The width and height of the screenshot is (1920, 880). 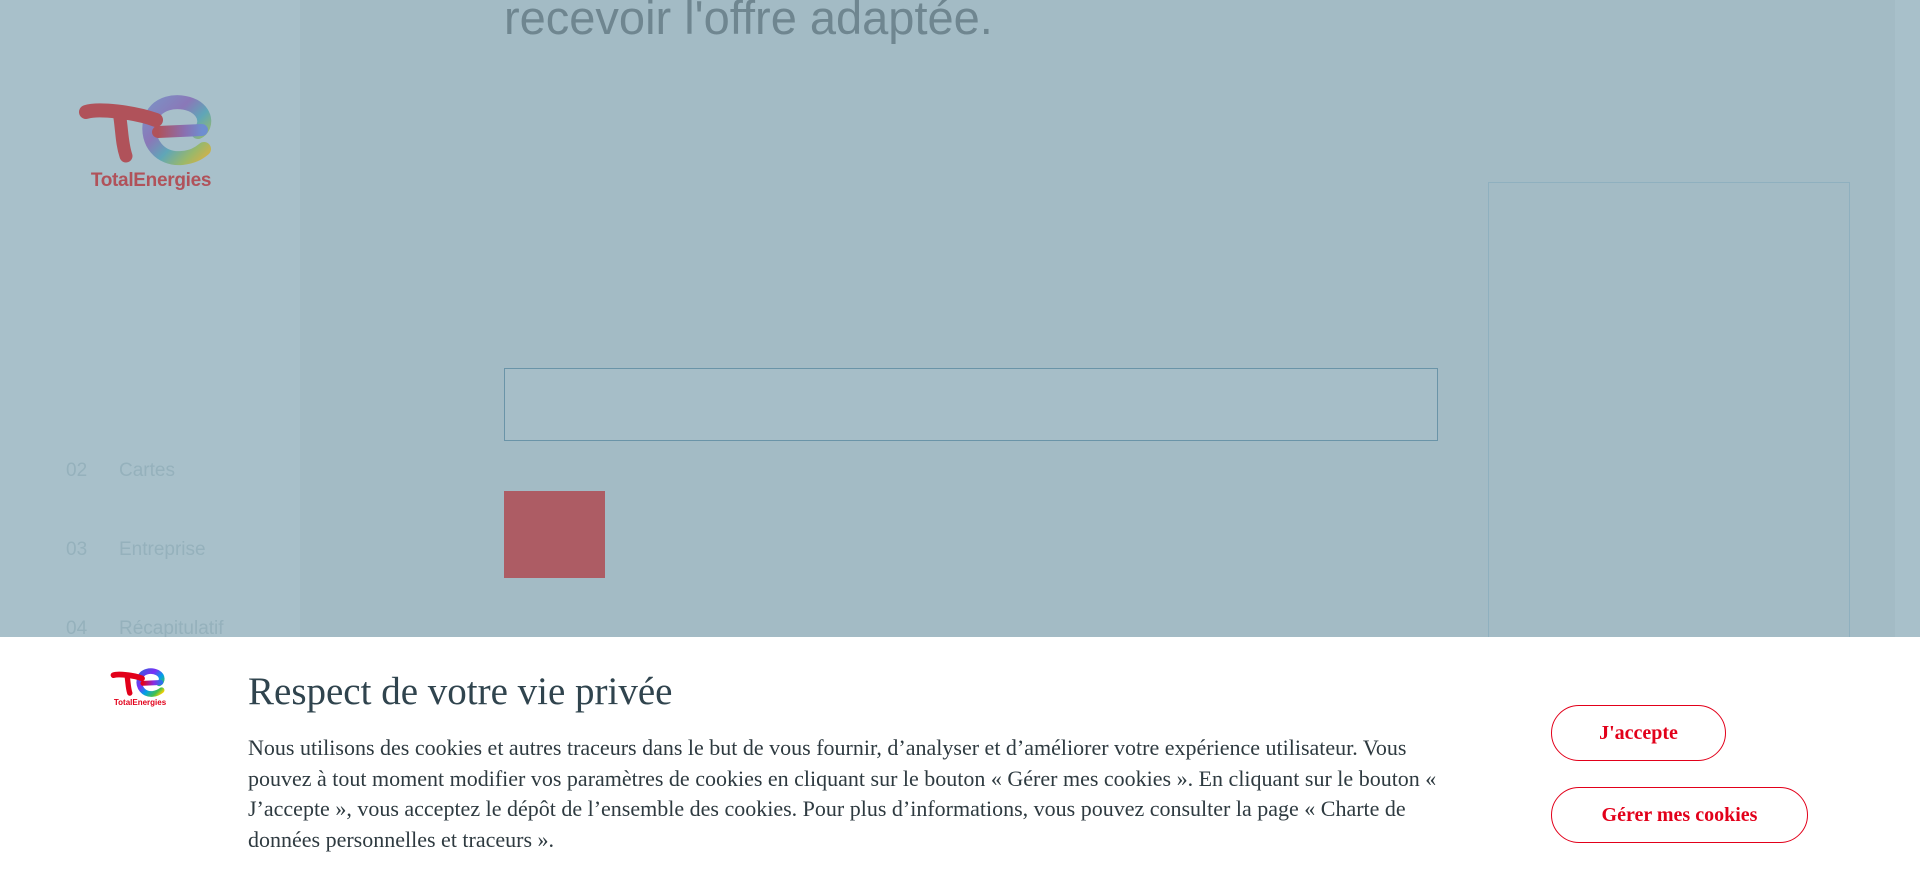 I want to click on step-number: 02, so click(x=77, y=470).